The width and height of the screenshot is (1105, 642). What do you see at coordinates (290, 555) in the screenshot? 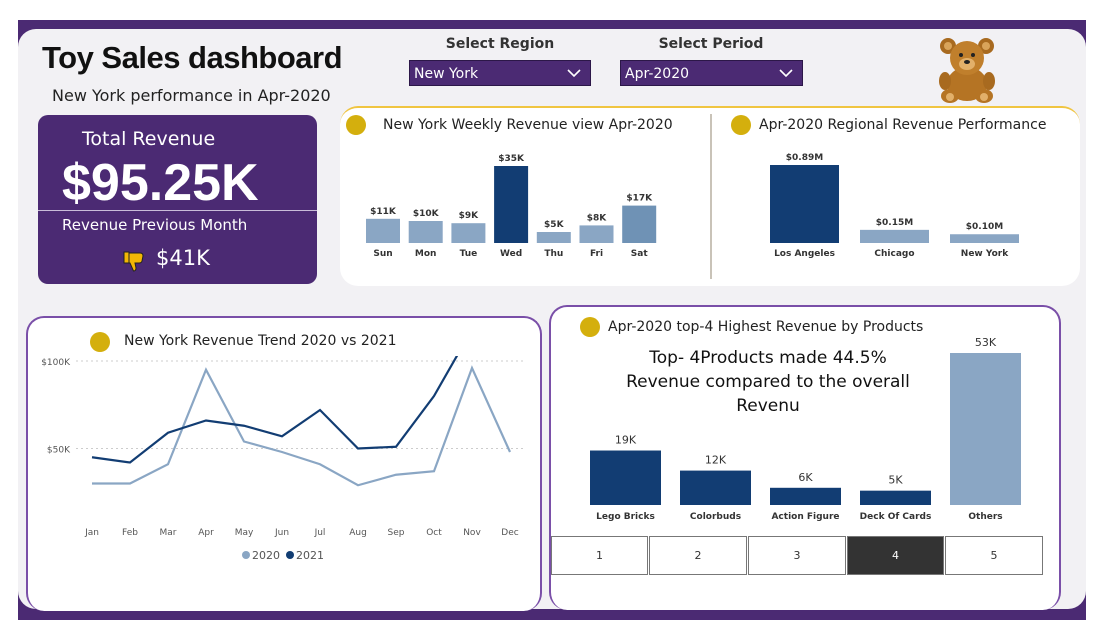
I see `legend-marker-2021` at bounding box center [290, 555].